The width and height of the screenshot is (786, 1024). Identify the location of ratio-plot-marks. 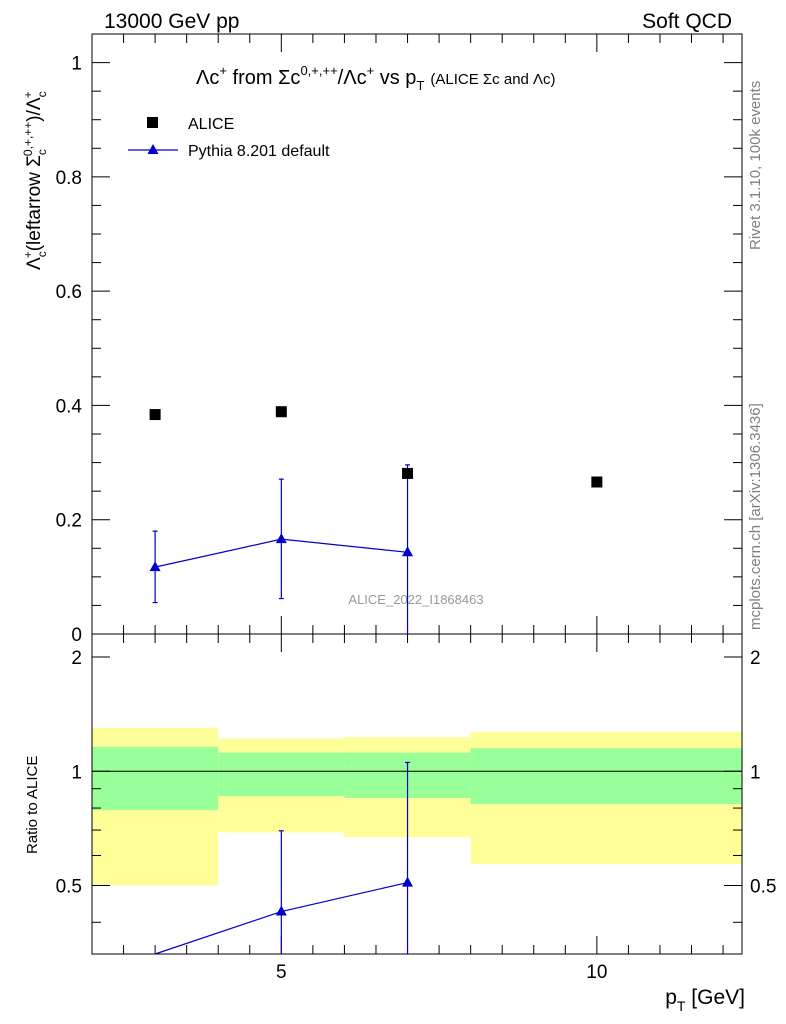
(284, 858).